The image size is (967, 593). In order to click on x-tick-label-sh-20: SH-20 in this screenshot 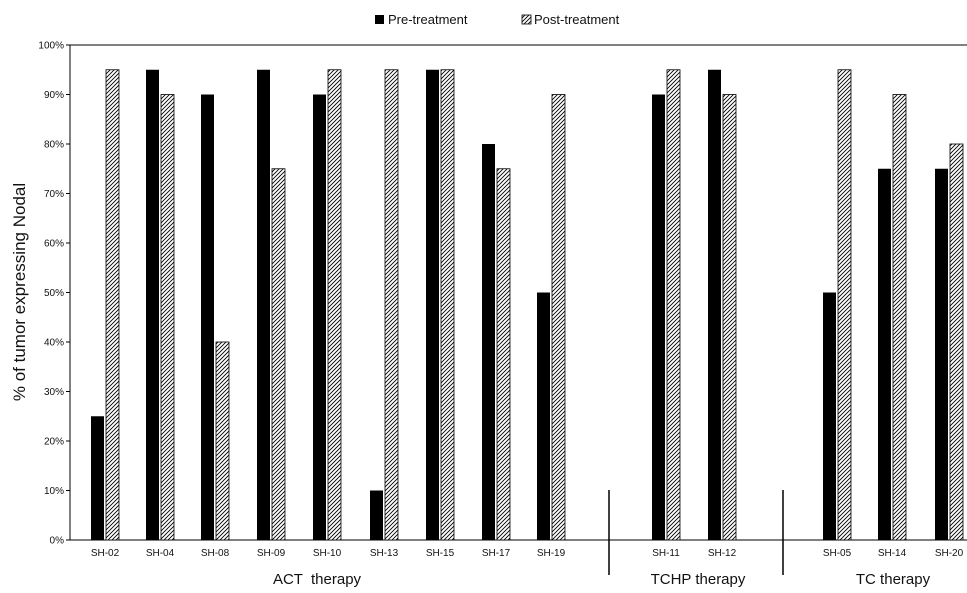, I will do `click(949, 553)`.